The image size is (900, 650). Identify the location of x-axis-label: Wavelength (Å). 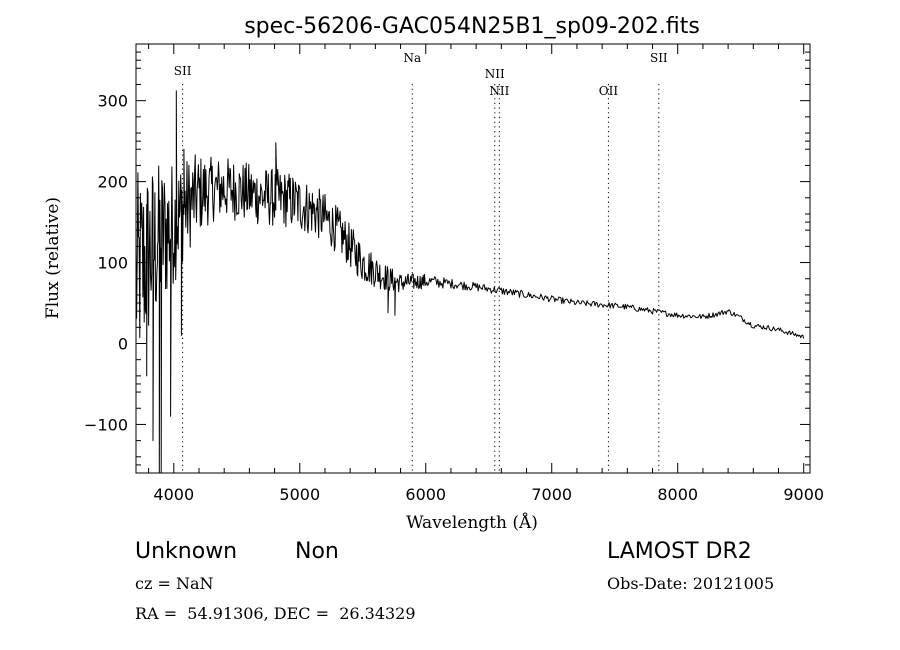
(472, 522).